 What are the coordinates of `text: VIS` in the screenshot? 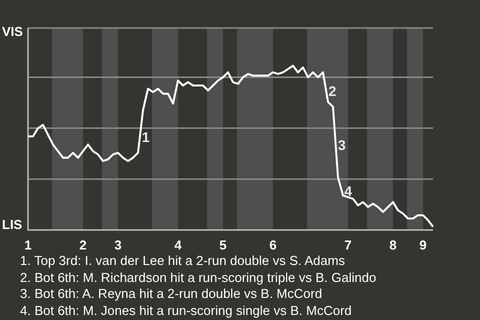 It's located at (13, 32).